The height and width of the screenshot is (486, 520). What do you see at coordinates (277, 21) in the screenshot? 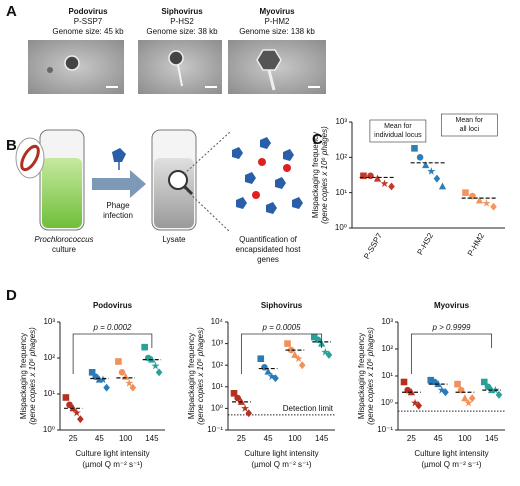
I see `micrograph-strain: P-HM2` at bounding box center [277, 21].